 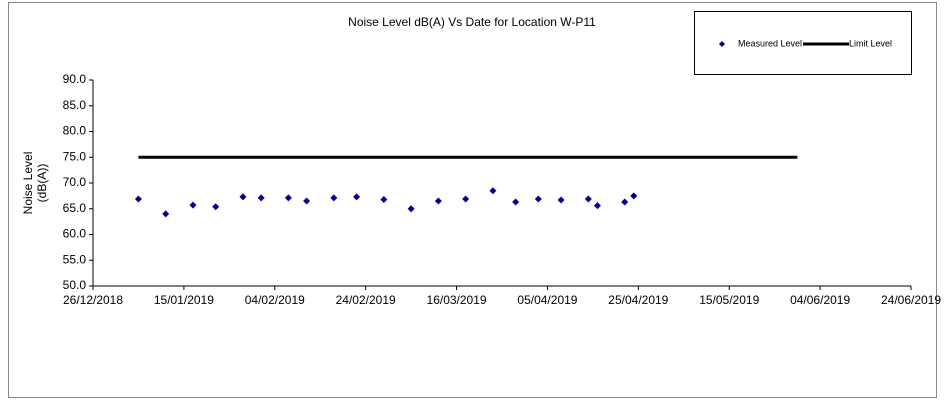 I want to click on y-tick-label: 75.0, so click(x=75, y=156).